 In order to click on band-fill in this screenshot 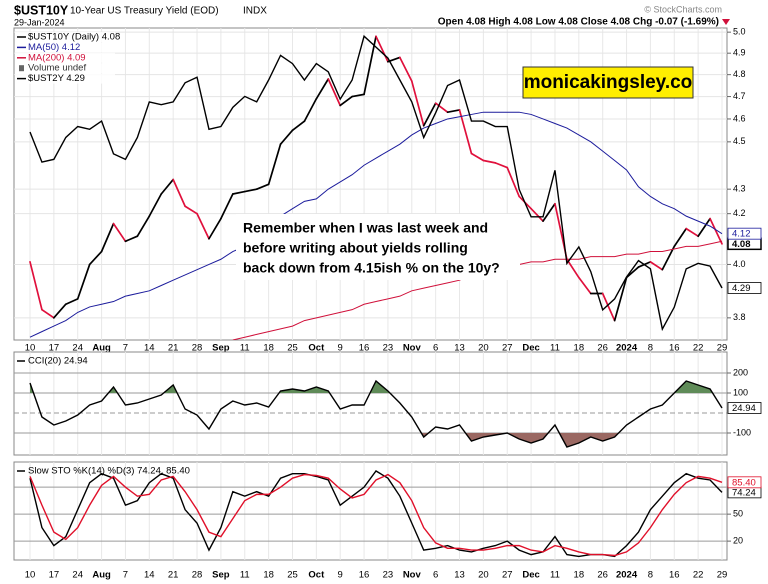, I will do `click(376, 387)`.